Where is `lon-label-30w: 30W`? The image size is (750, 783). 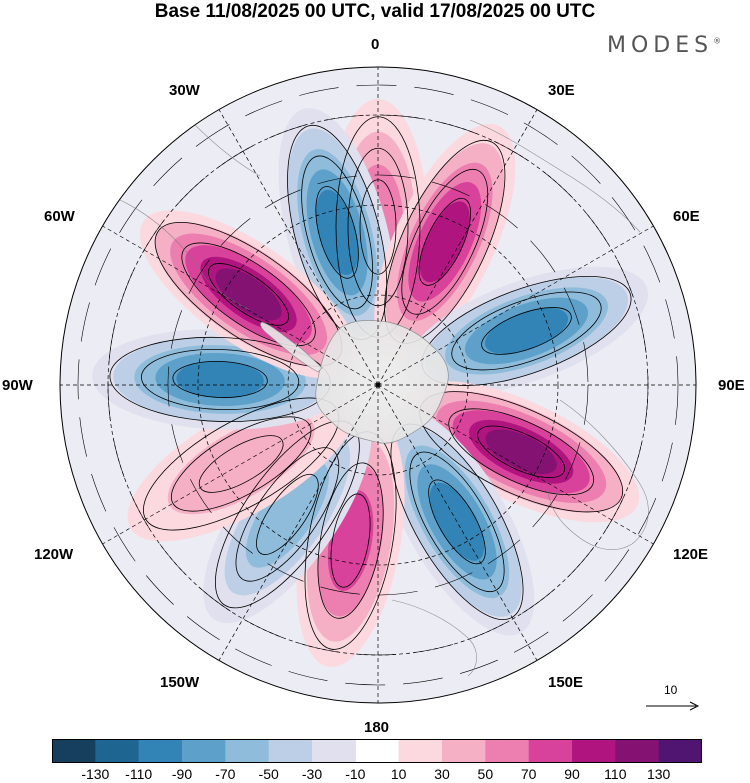 lon-label-30w: 30W is located at coordinates (184, 90).